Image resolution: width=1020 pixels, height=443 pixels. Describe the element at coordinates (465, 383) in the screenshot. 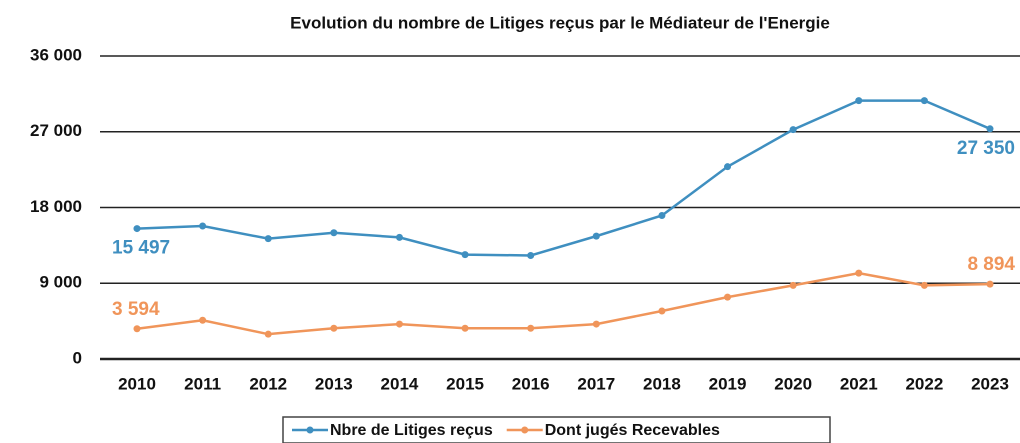

I see `x-tick-label: 2015` at that location.